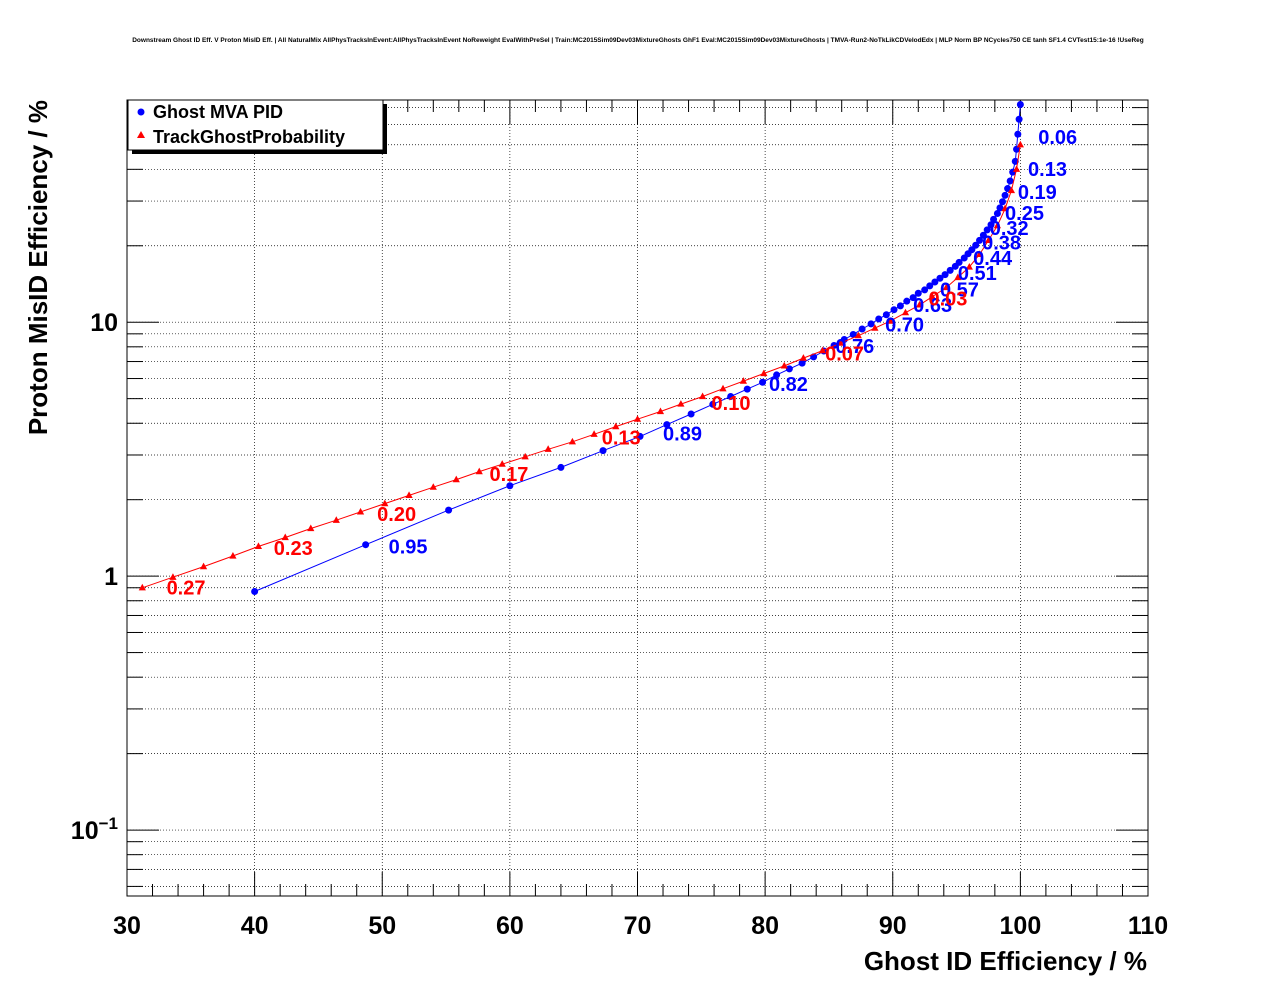 This screenshot has width=1276, height=996. I want to click on legend: Ghost MVA PID TrackGhostProbability, so click(257, 126).